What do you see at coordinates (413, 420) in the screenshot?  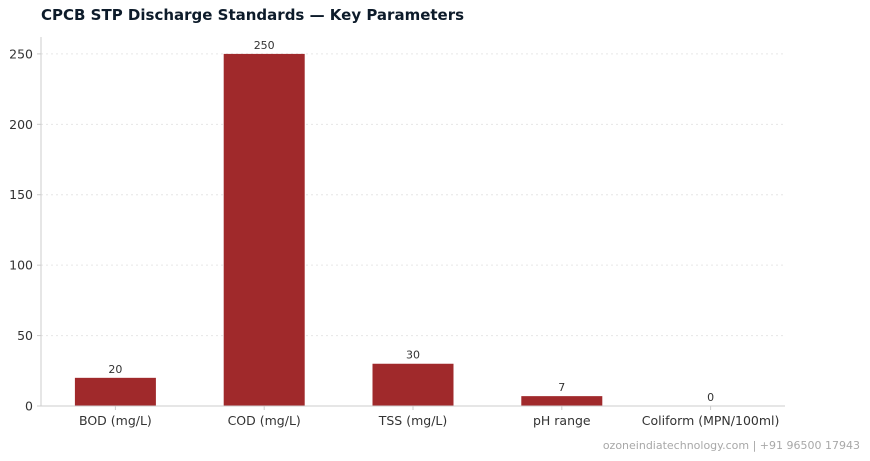 I see `x-tick-label: TSS (mg/L)` at bounding box center [413, 420].